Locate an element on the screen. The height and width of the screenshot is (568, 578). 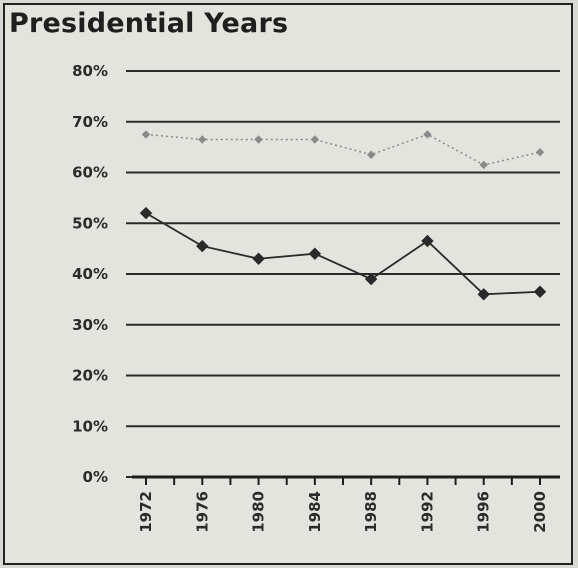
y-axis-ticks: 0% 10% 20% 30% 40% 50% 60% 70% 80% is located at coordinates (102, 274).